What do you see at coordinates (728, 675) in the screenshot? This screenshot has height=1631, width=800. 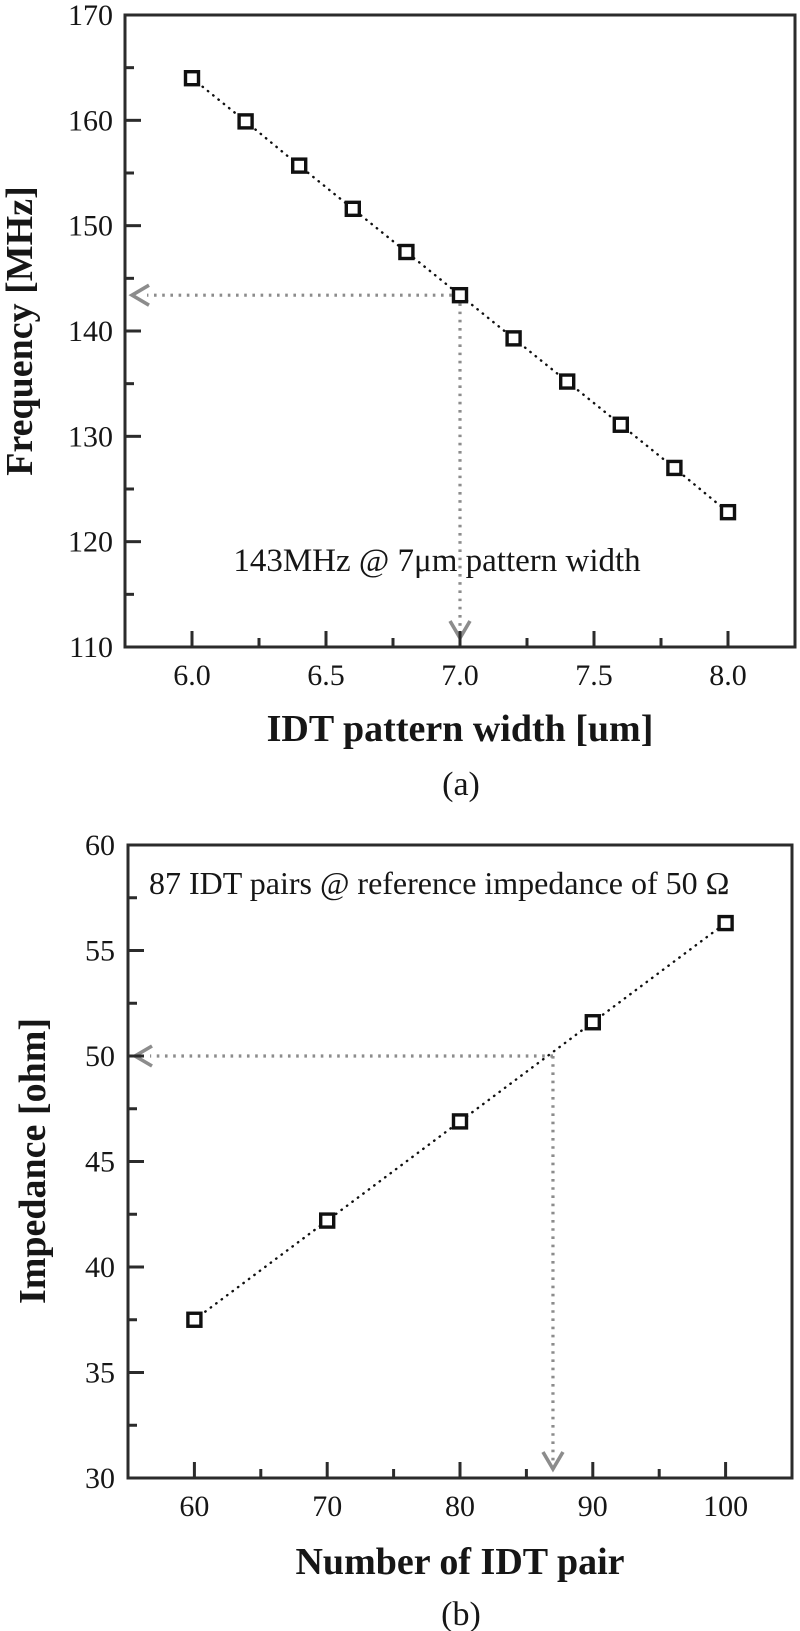 I see `x-tick-label: 8.0` at bounding box center [728, 675].